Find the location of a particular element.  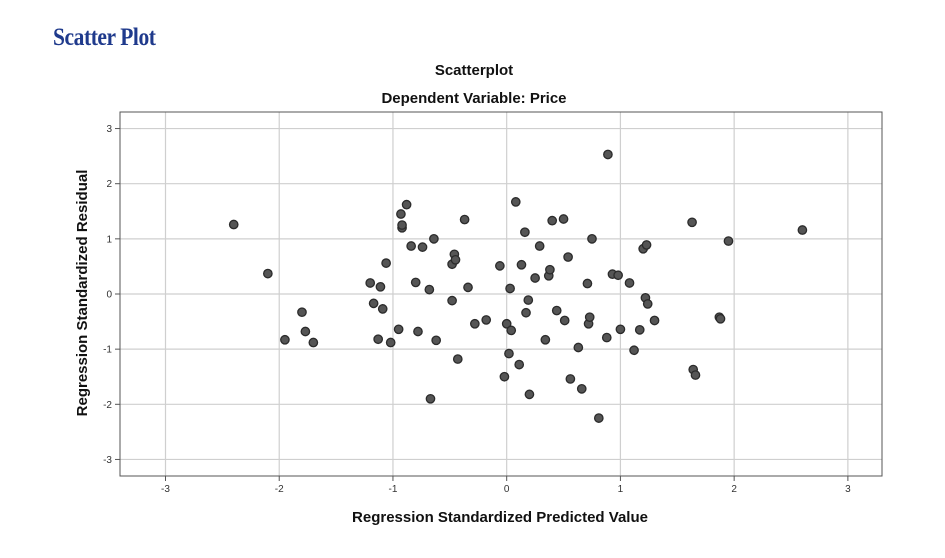

y-tick-label: 1 is located at coordinates (109, 239).